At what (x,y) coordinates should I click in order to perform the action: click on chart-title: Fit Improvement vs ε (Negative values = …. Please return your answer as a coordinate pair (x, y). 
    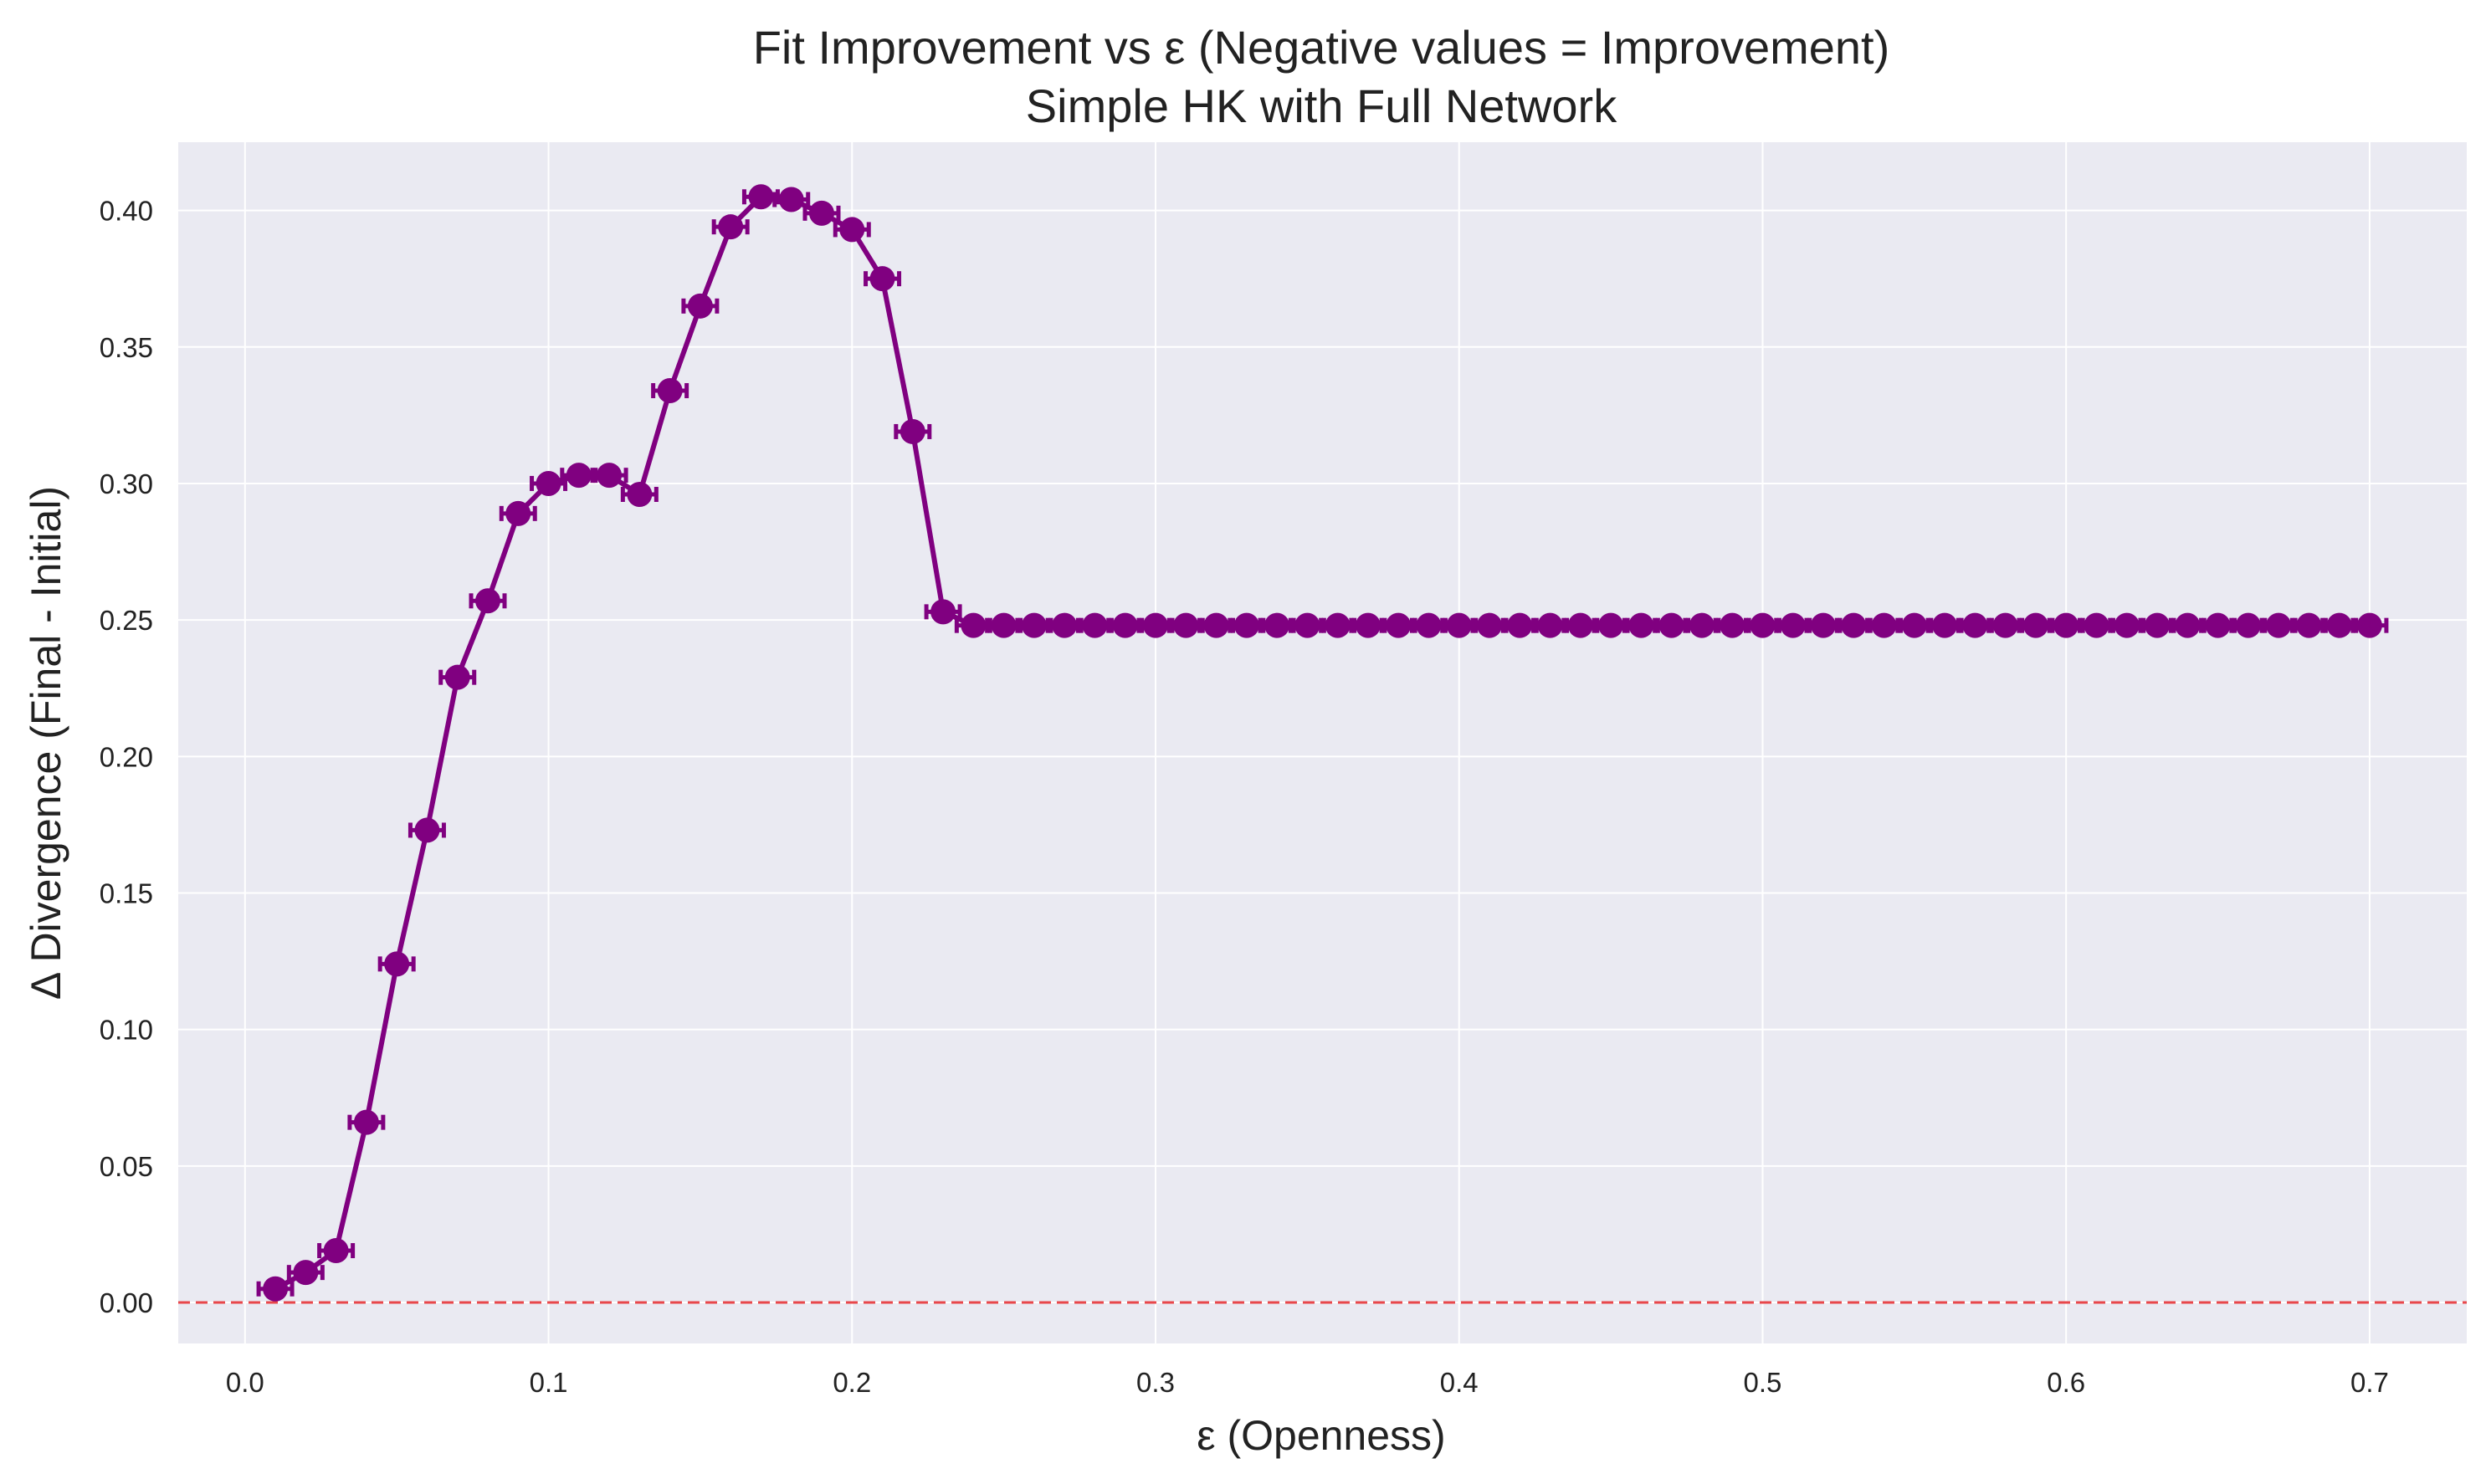
    Looking at the image, I should click on (1321, 47).